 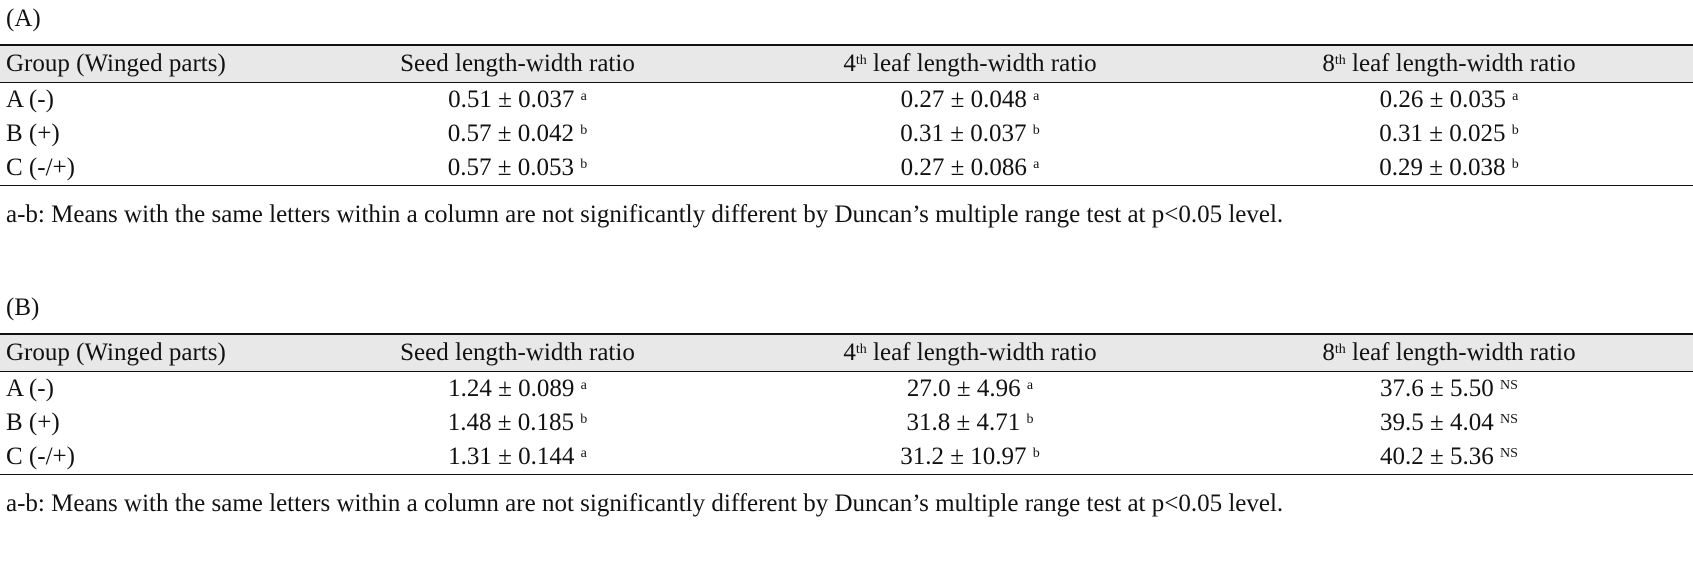 What do you see at coordinates (517, 388) in the screenshot?
I see `value-cell: 1.24 ± 0.089 a` at bounding box center [517, 388].